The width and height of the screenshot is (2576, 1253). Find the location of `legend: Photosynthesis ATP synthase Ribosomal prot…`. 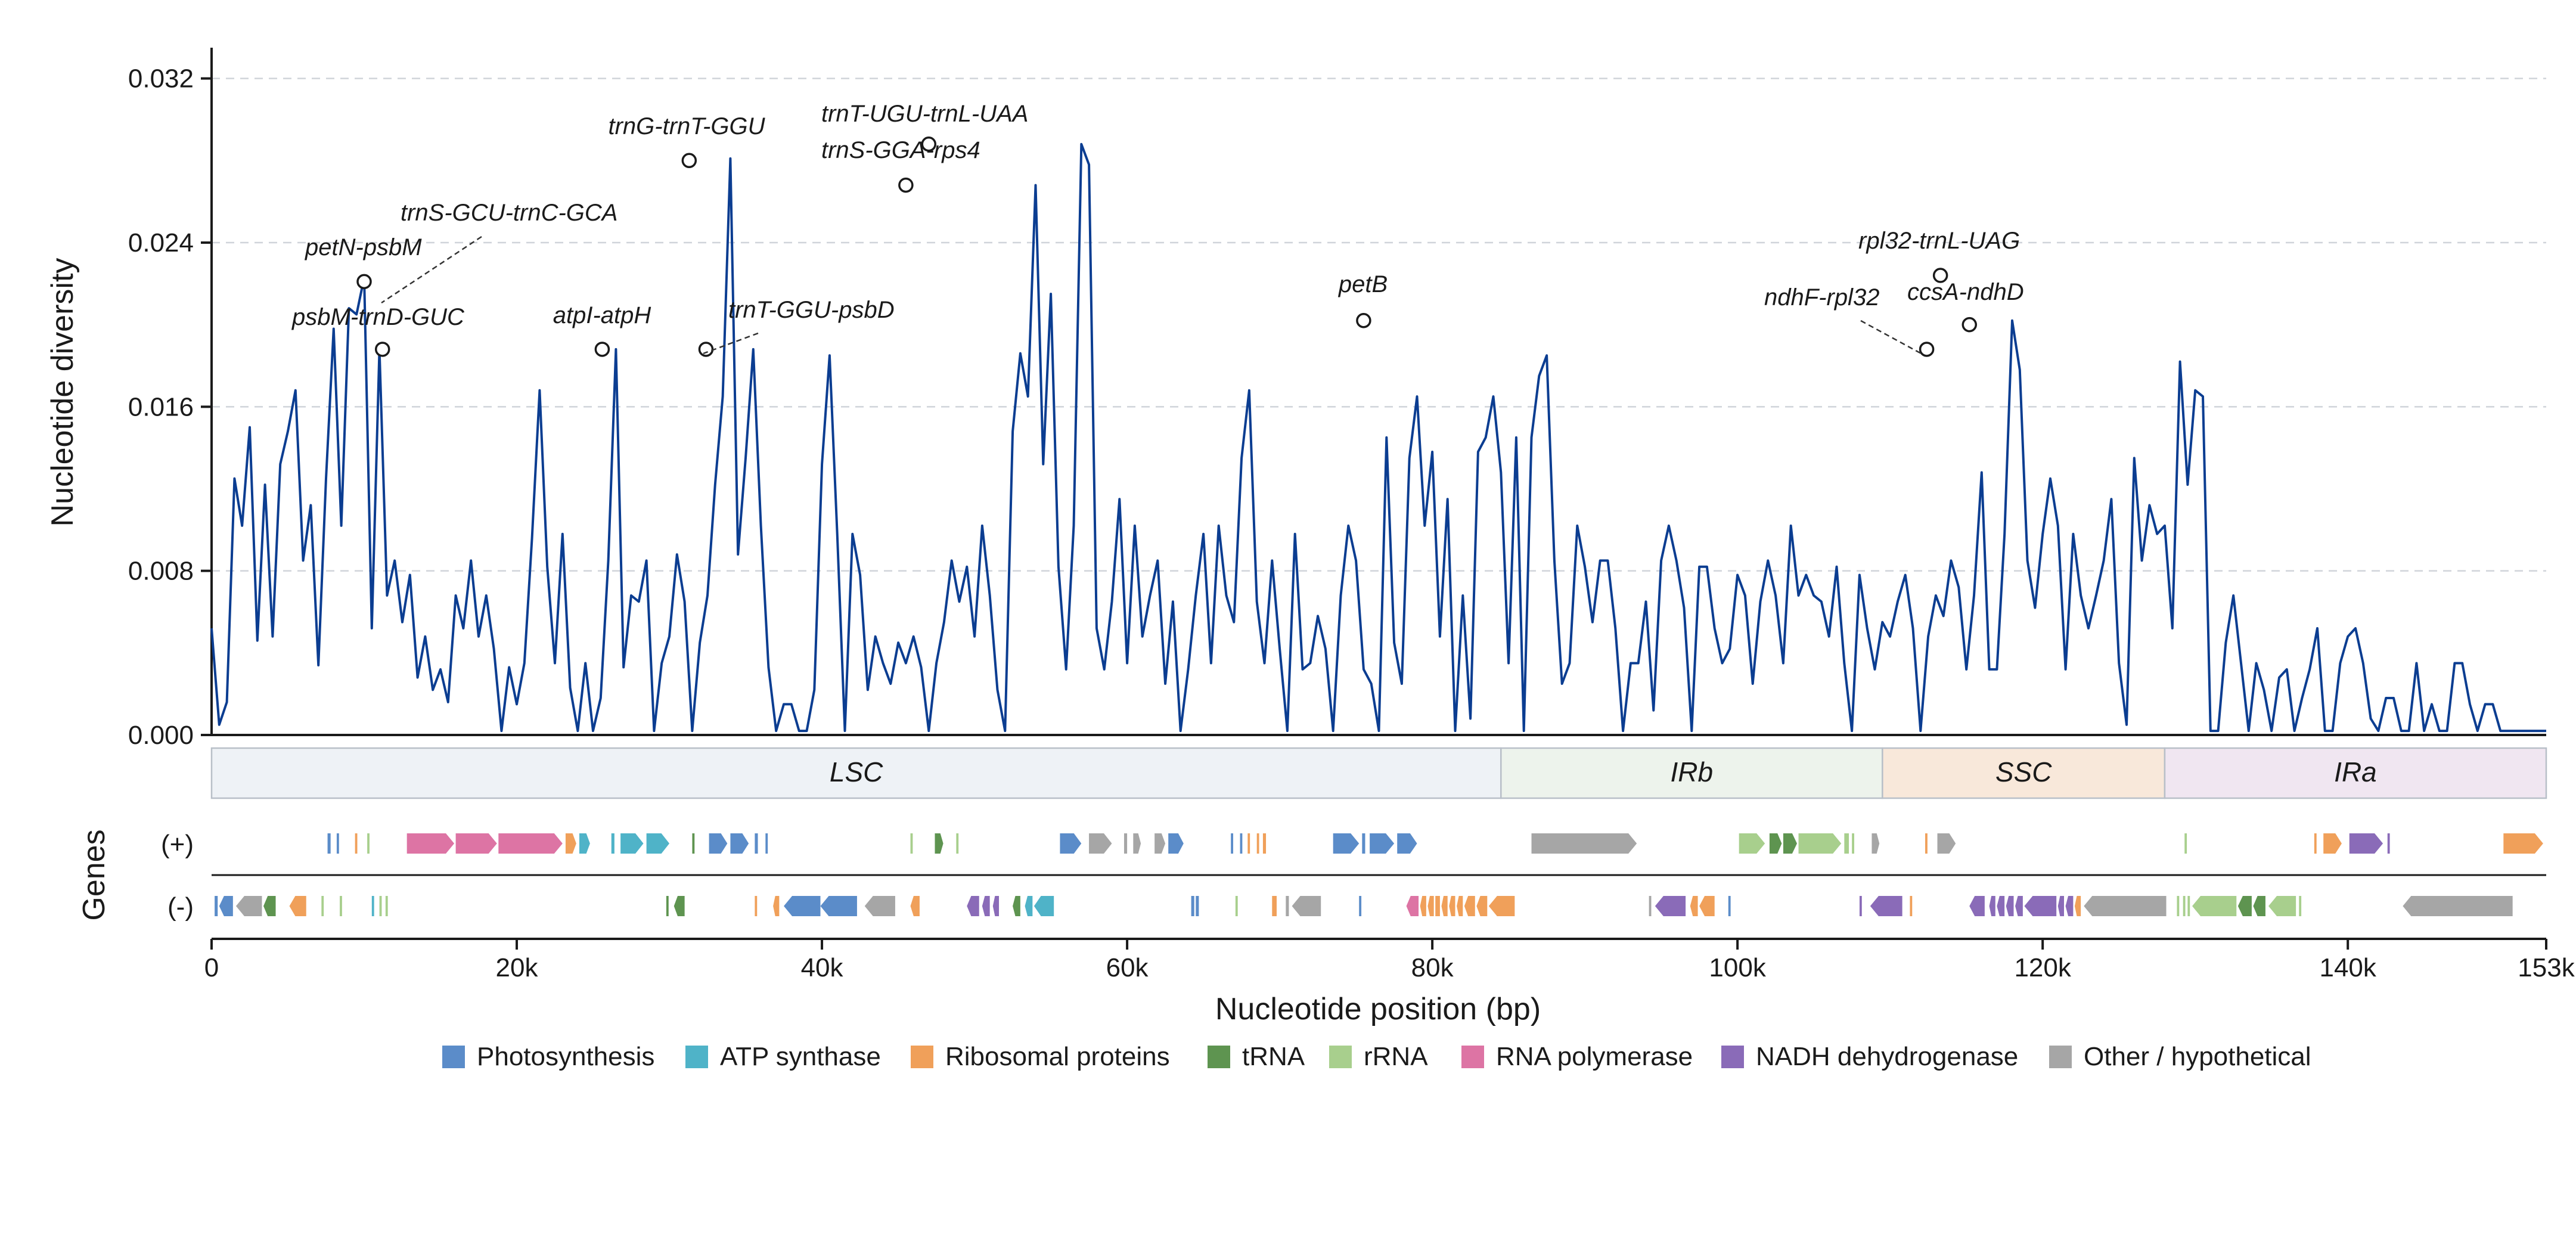

legend: Photosynthesis ATP synthase Ribosomal prot… is located at coordinates (1376, 1056).